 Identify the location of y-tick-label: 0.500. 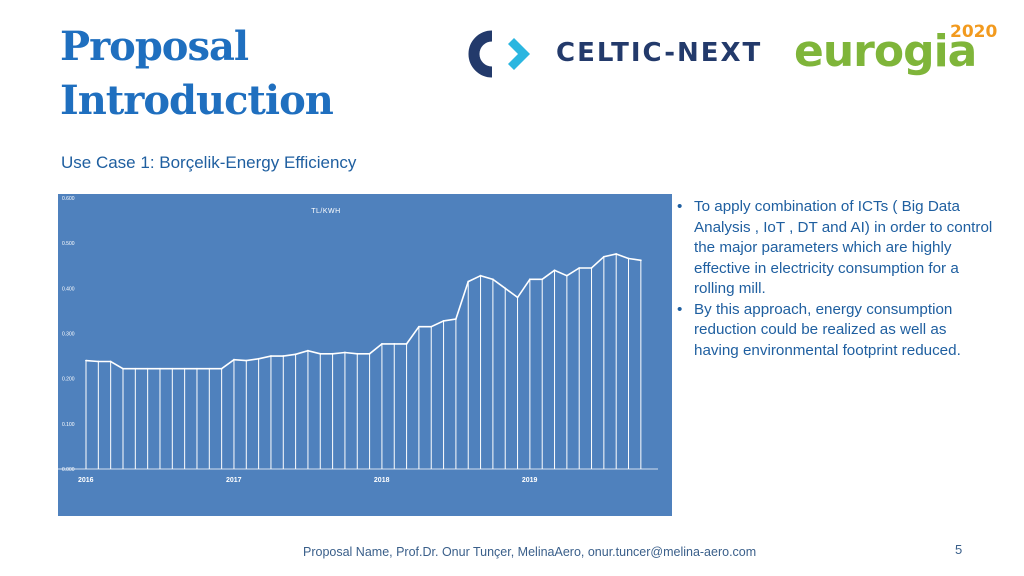
(68, 244).